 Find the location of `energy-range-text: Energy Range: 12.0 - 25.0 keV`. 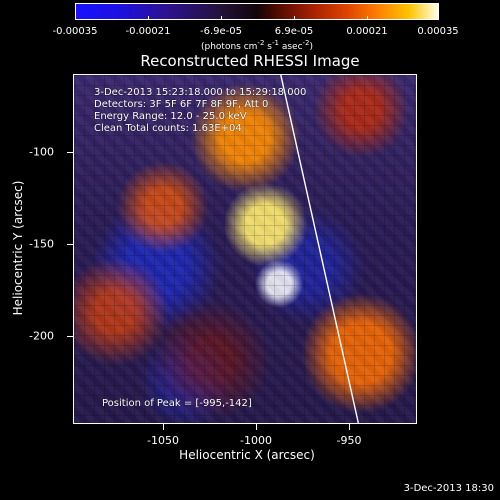

energy-range-text: Energy Range: 12.0 - 25.0 keV is located at coordinates (170, 116).